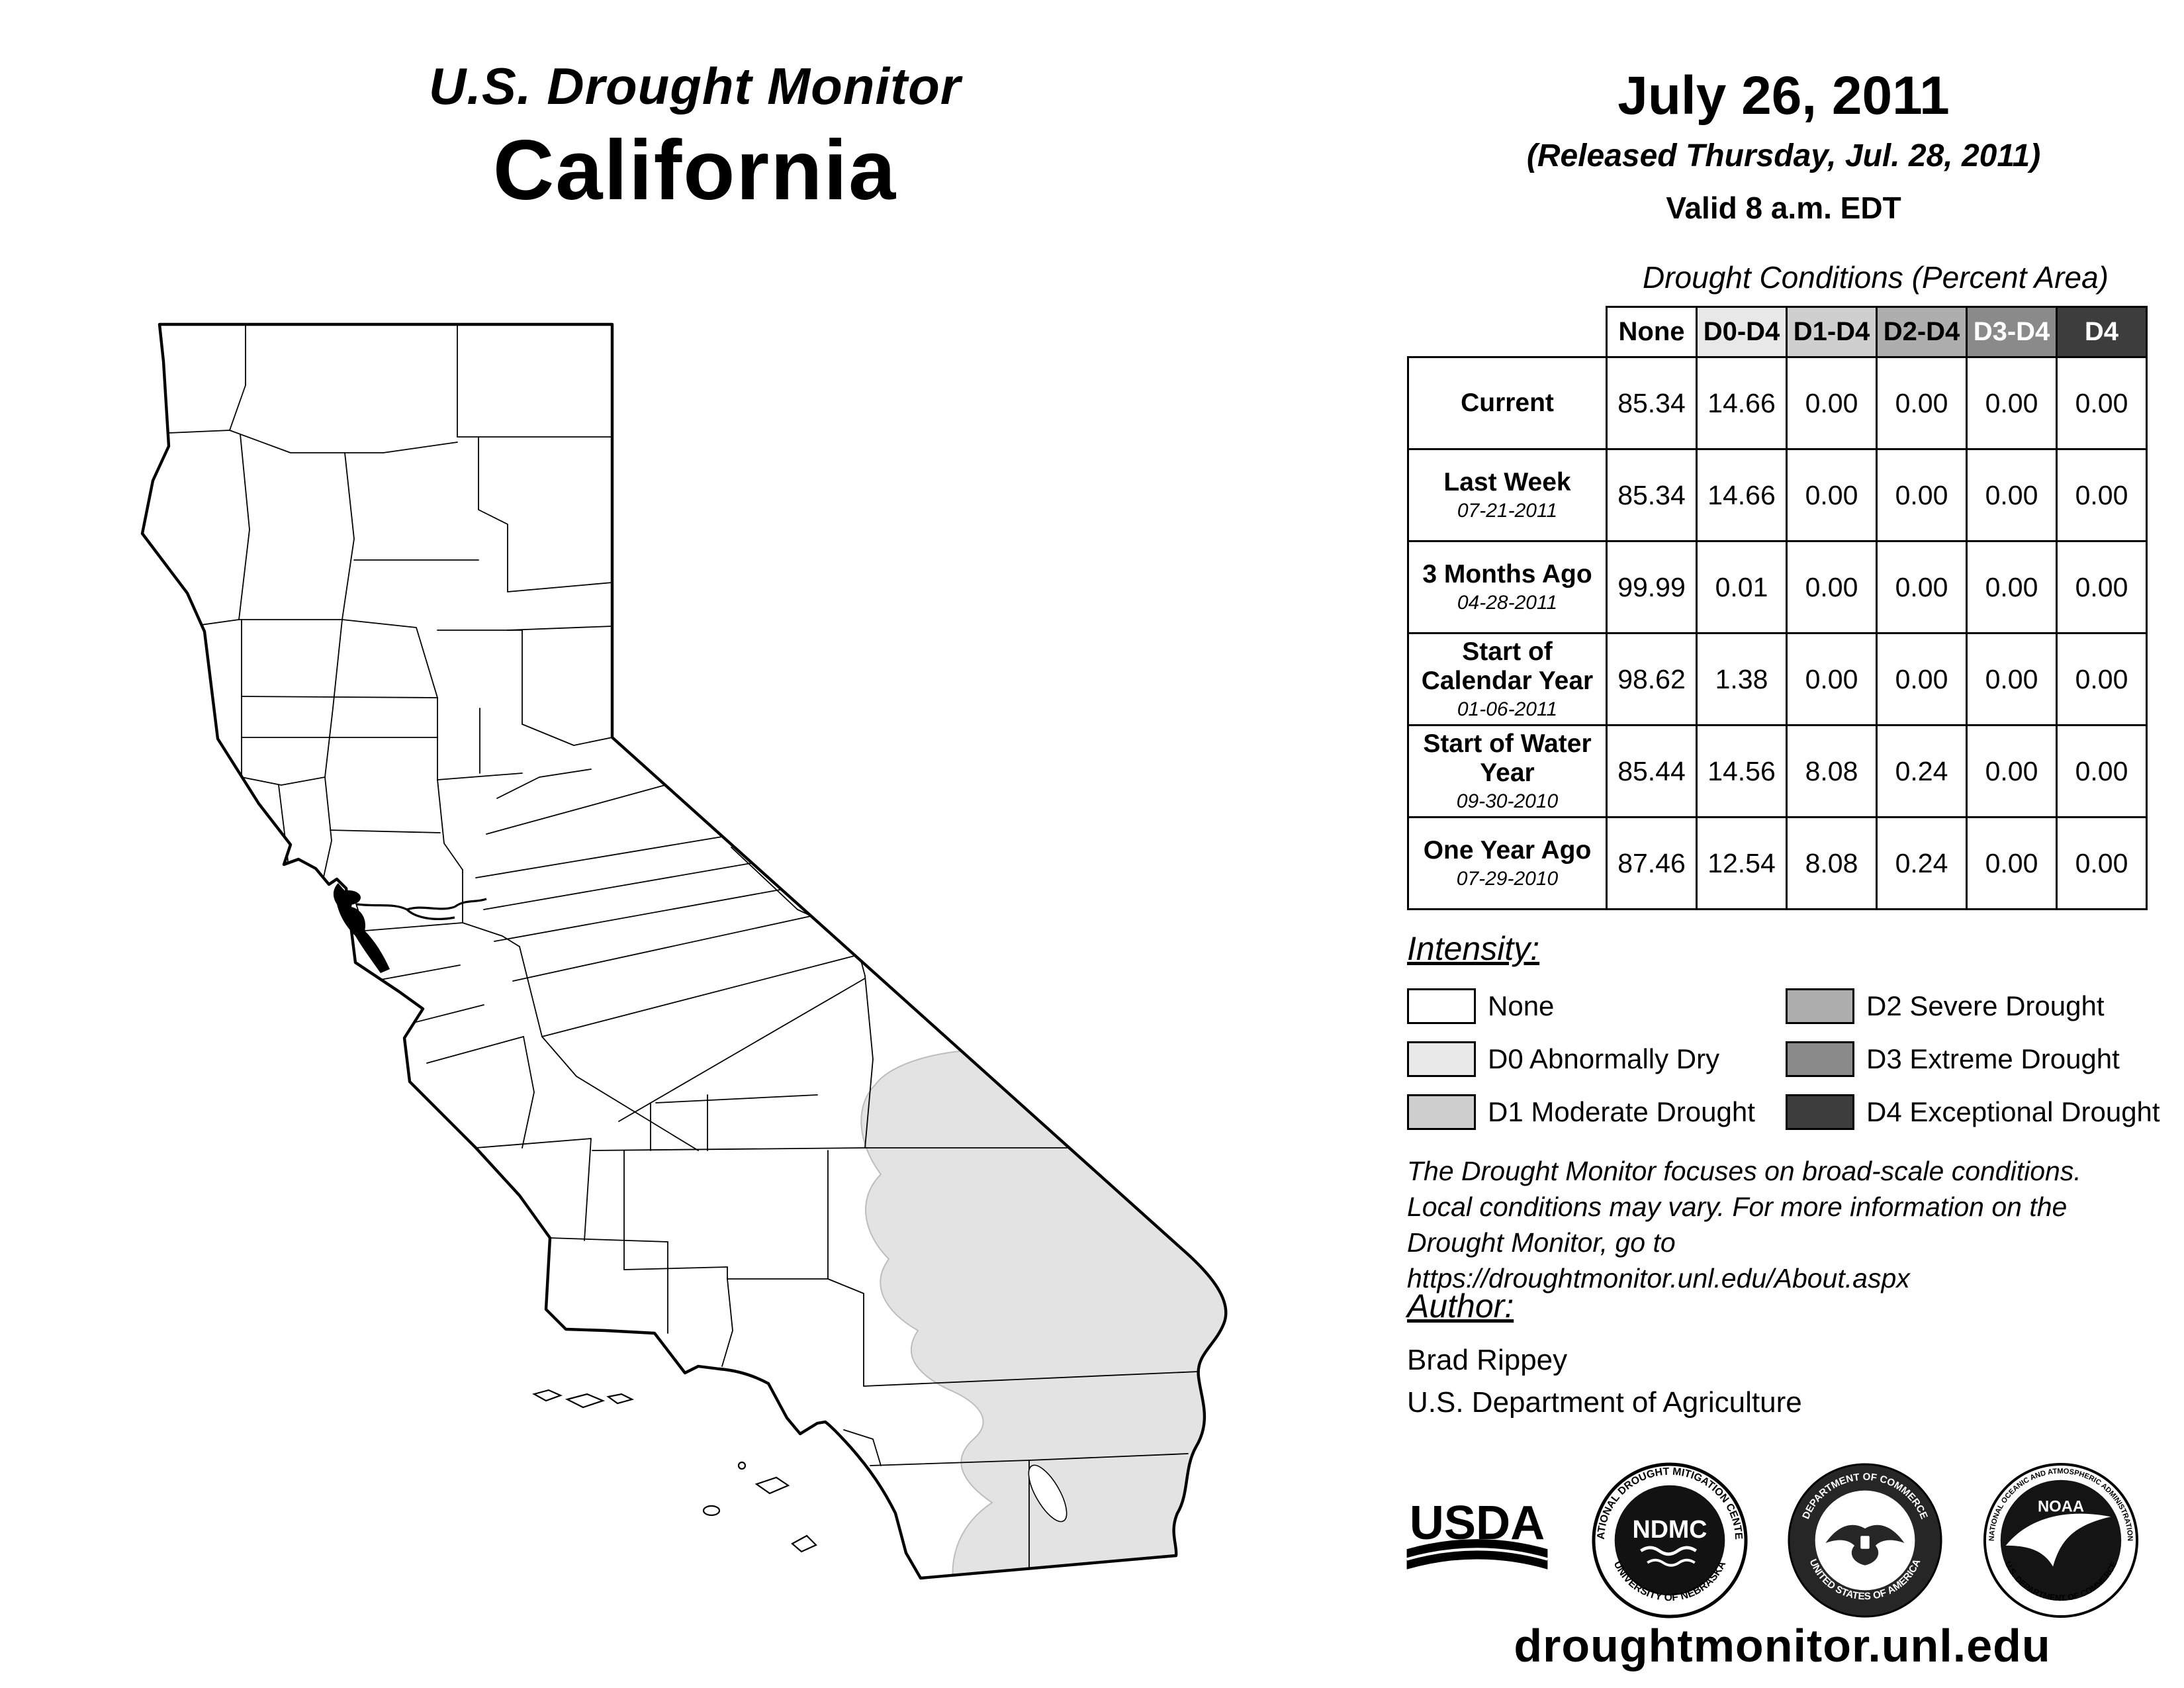  I want to click on legend-item-d3: D3 Extreme Drought, so click(1975, 1059).